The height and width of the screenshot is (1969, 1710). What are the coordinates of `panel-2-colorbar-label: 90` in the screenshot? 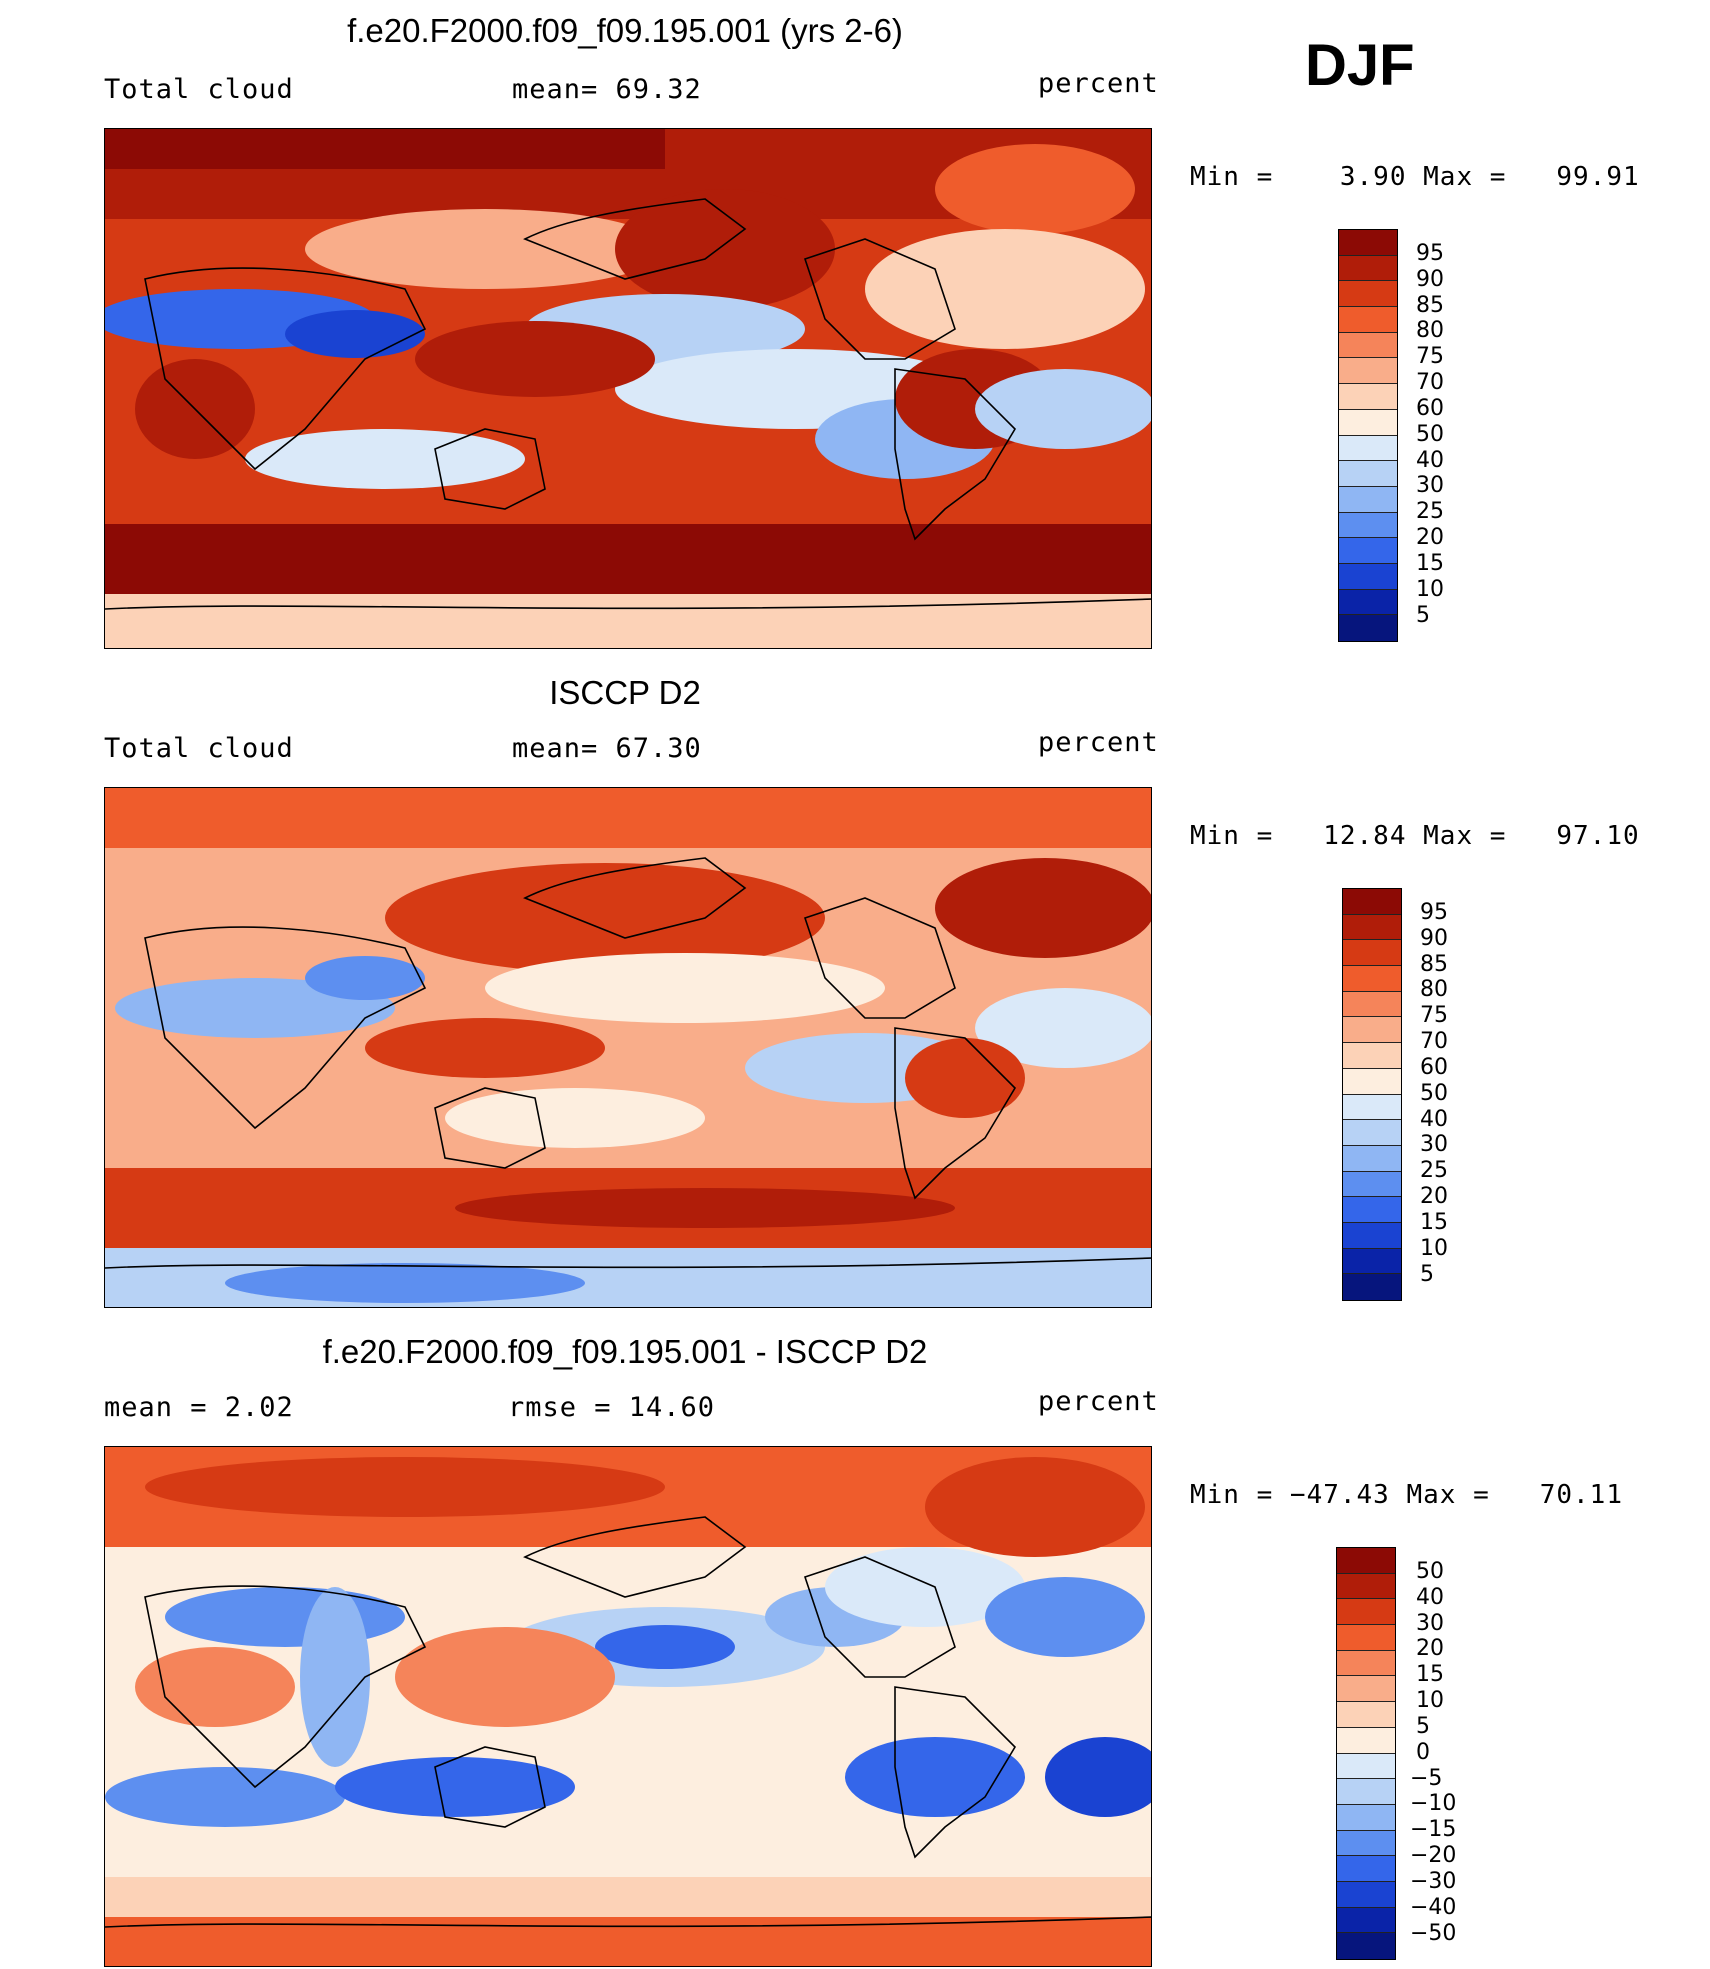 It's located at (1434, 938).